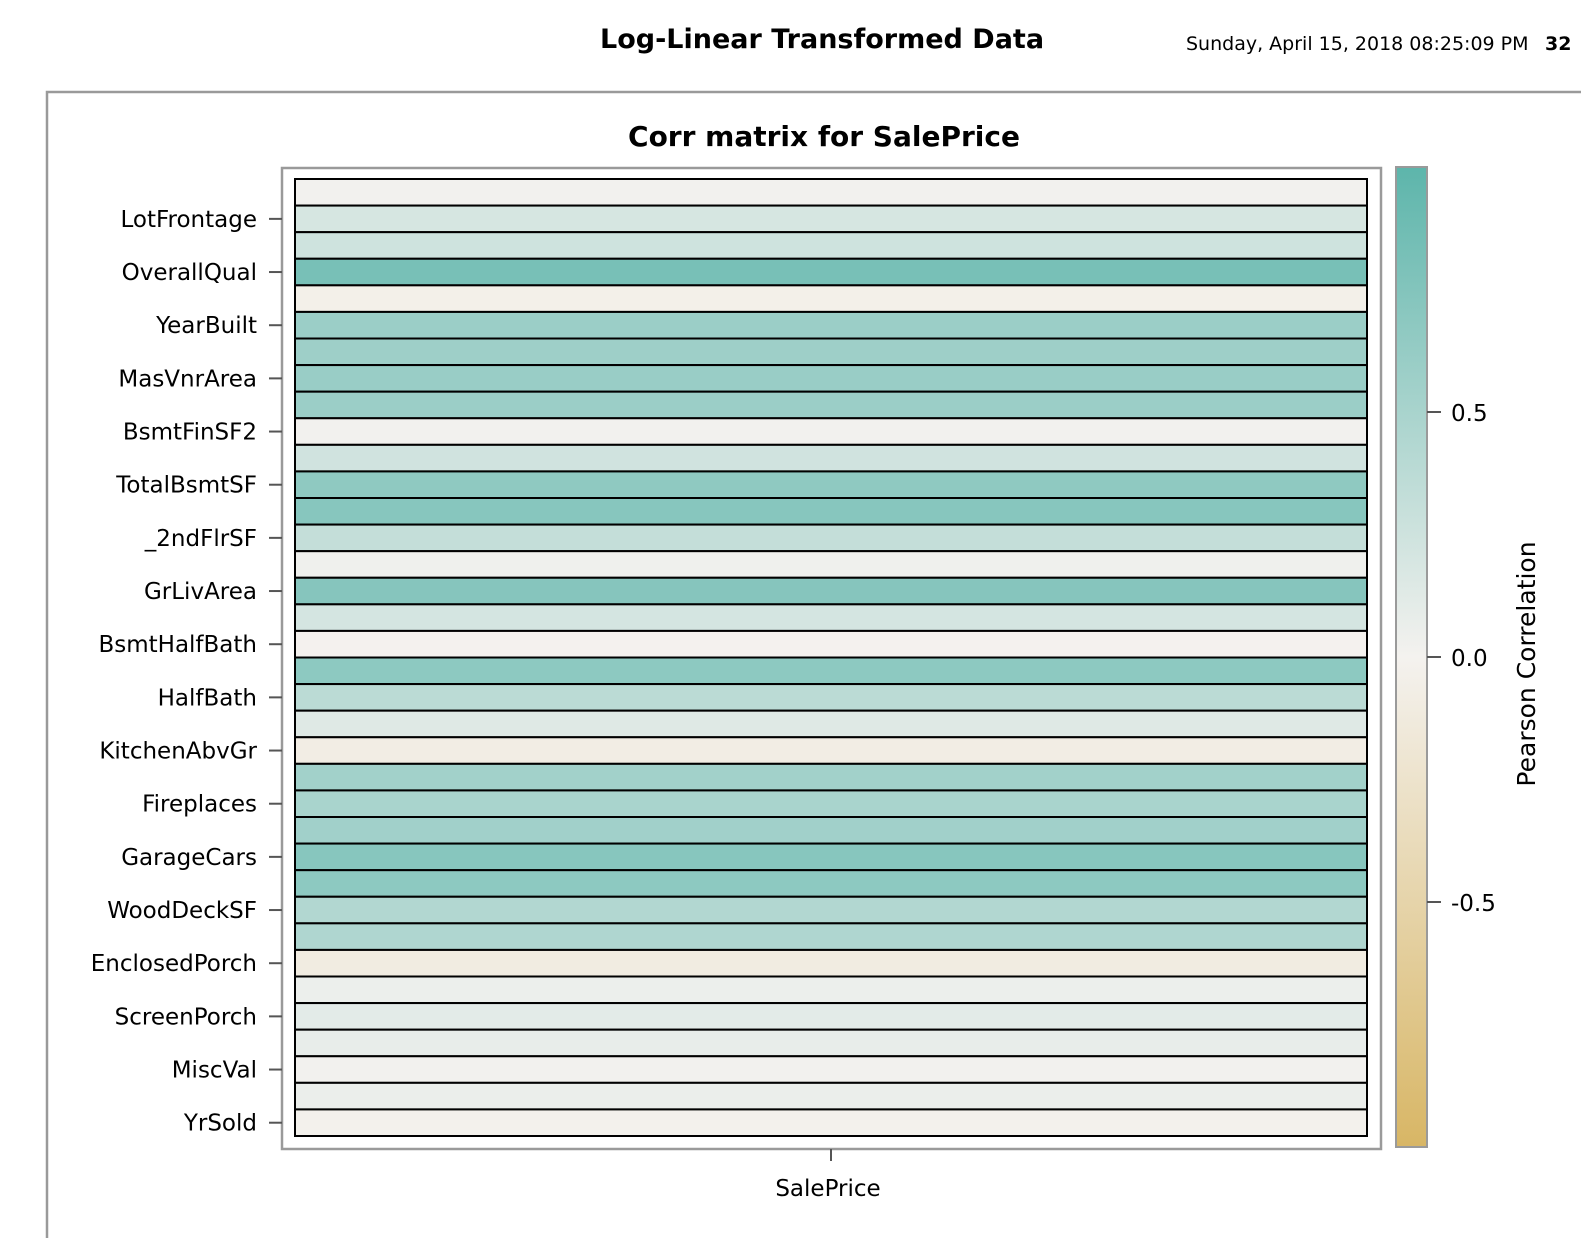 The height and width of the screenshot is (1238, 1581). I want to click on y-tick-label: MiscVal, so click(214, 1071).